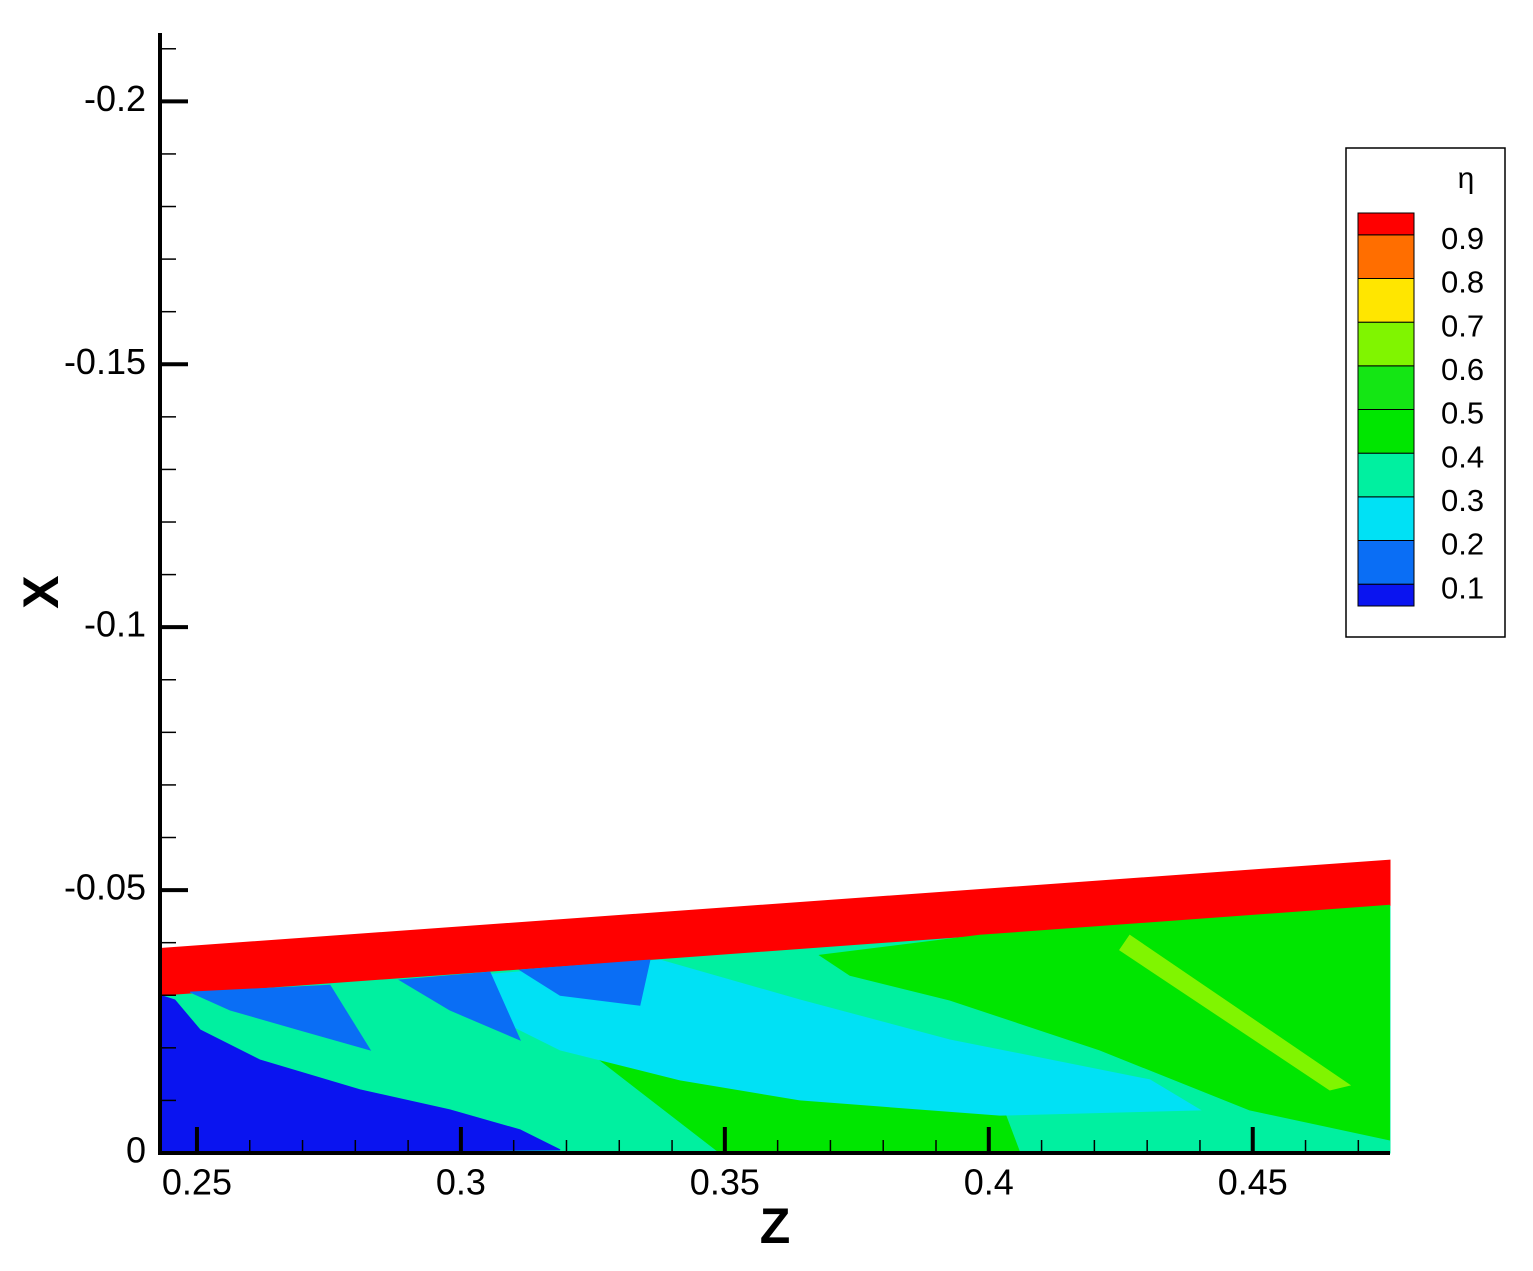  What do you see at coordinates (725, 1182) in the screenshot?
I see `x-tick-label: 0.35` at bounding box center [725, 1182].